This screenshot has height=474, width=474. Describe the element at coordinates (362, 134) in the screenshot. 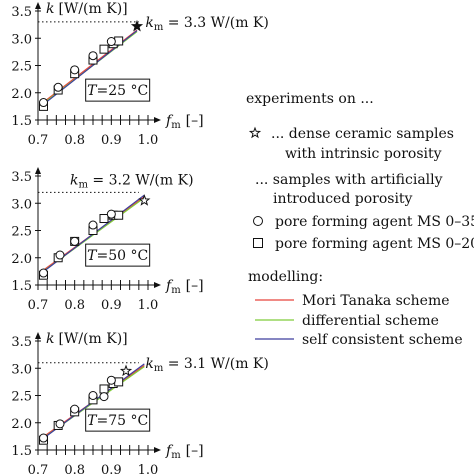

I see `legend-dense-line1: ... dense ceramic samples` at that location.